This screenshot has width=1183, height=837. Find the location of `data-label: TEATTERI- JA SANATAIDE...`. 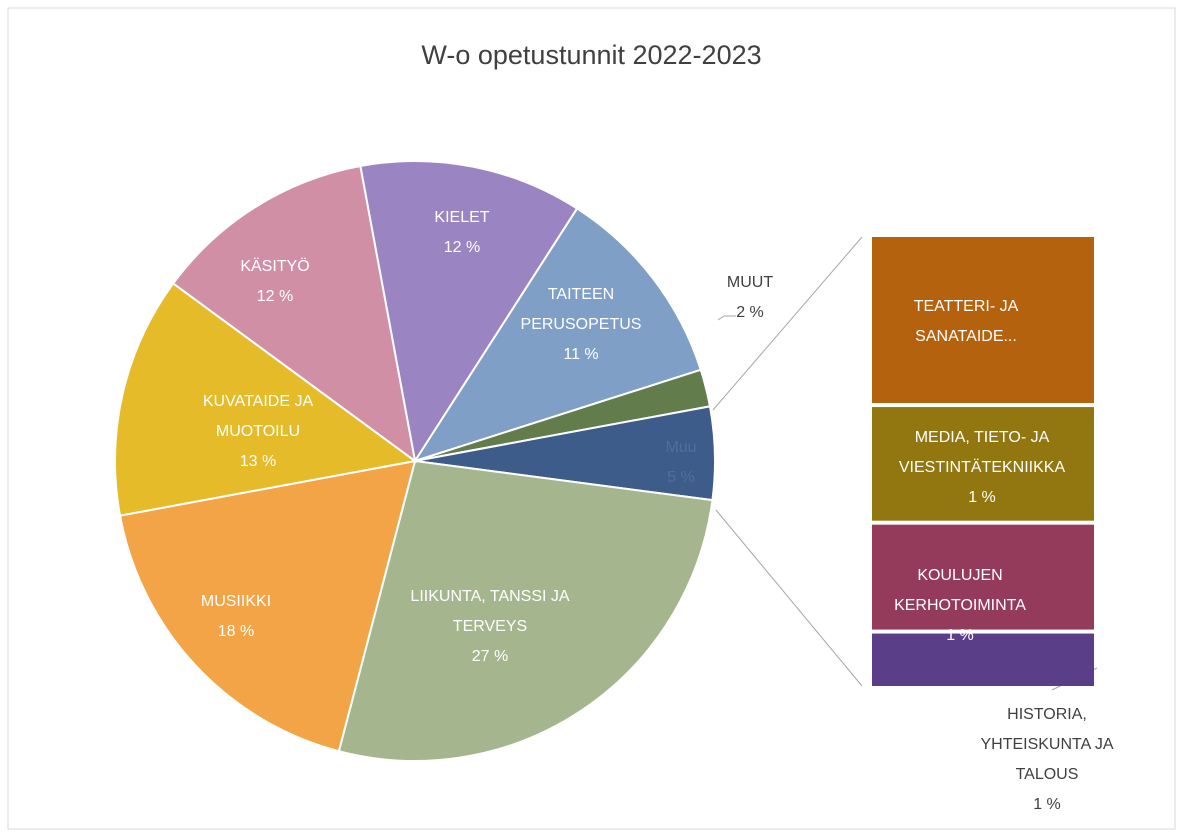

data-label: TEATTERI- JA SANATAIDE... is located at coordinates (966, 322).